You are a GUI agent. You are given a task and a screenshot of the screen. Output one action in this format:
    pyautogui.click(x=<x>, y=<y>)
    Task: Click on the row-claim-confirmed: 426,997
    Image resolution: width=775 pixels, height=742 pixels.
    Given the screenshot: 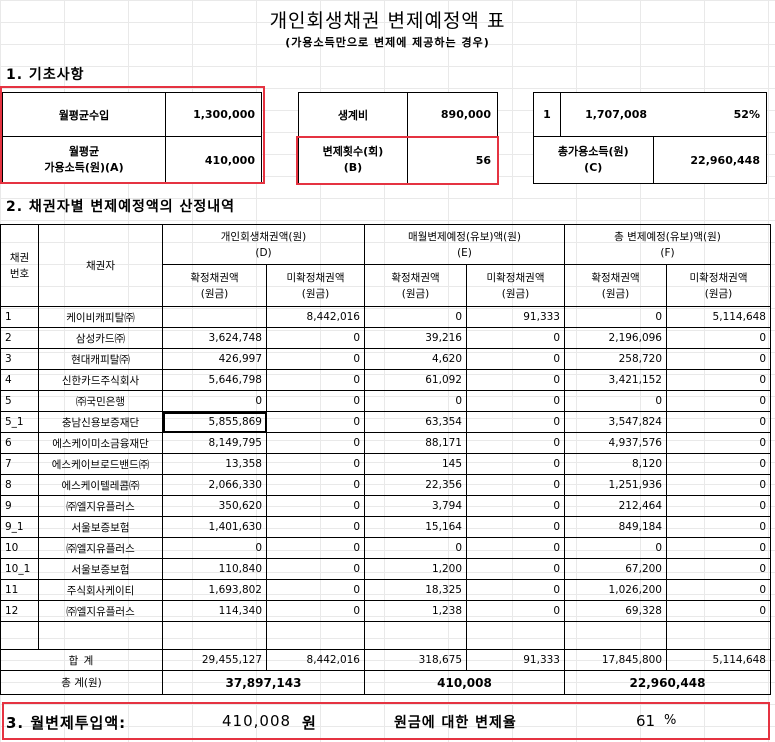 What is the action you would take?
    pyautogui.click(x=214, y=359)
    